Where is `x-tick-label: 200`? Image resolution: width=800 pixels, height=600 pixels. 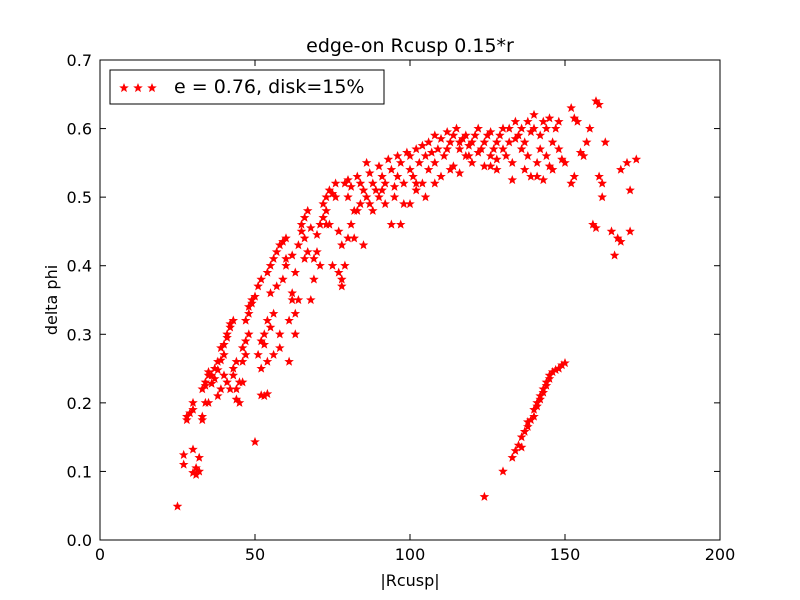 x-tick-label: 200 is located at coordinates (720, 554).